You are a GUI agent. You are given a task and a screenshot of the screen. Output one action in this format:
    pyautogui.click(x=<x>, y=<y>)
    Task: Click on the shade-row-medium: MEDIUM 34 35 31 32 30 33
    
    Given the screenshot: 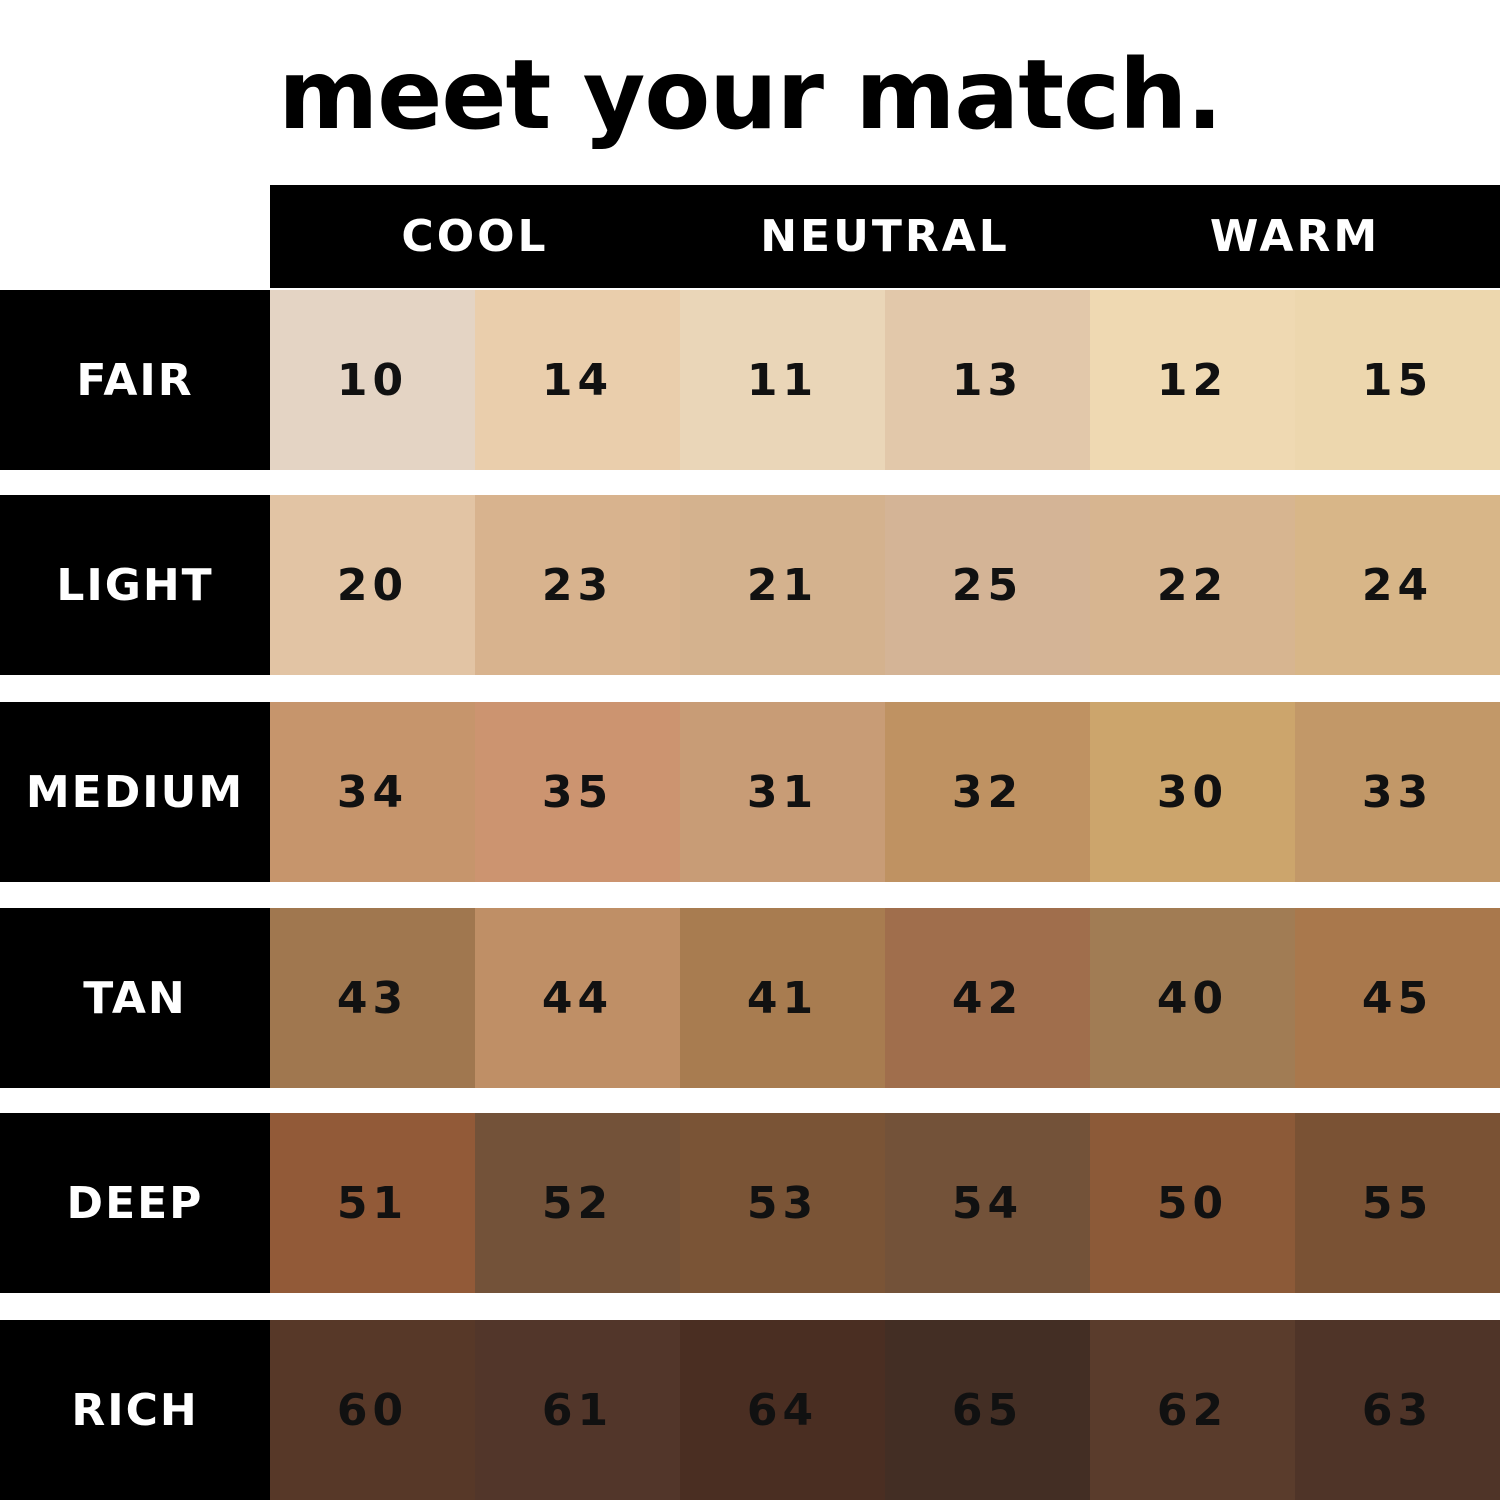 What is the action you would take?
    pyautogui.click(x=750, y=792)
    